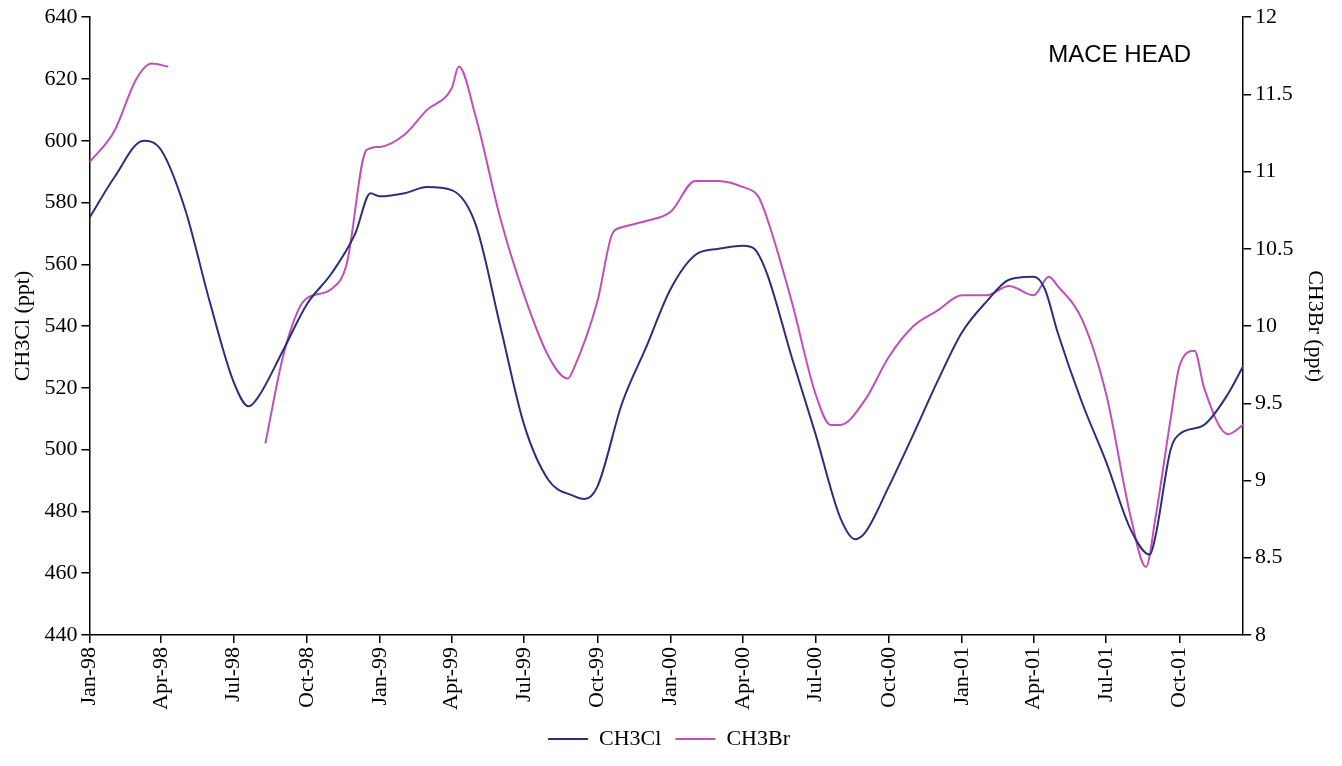 Image resolution: width=1342 pixels, height=766 pixels. I want to click on y2-tick-label: 9.5, so click(1269, 402).